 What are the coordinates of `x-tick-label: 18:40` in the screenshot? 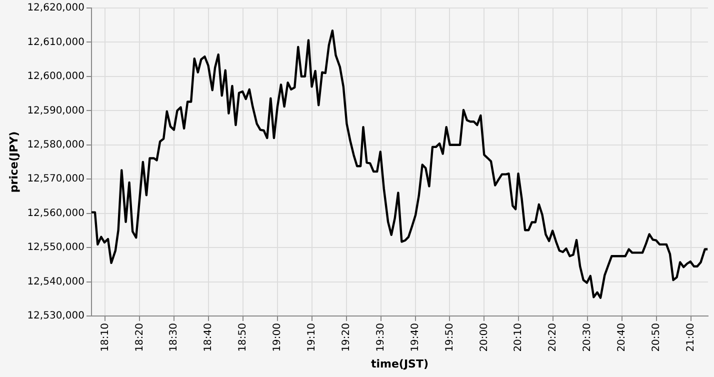 It's located at (208, 337).